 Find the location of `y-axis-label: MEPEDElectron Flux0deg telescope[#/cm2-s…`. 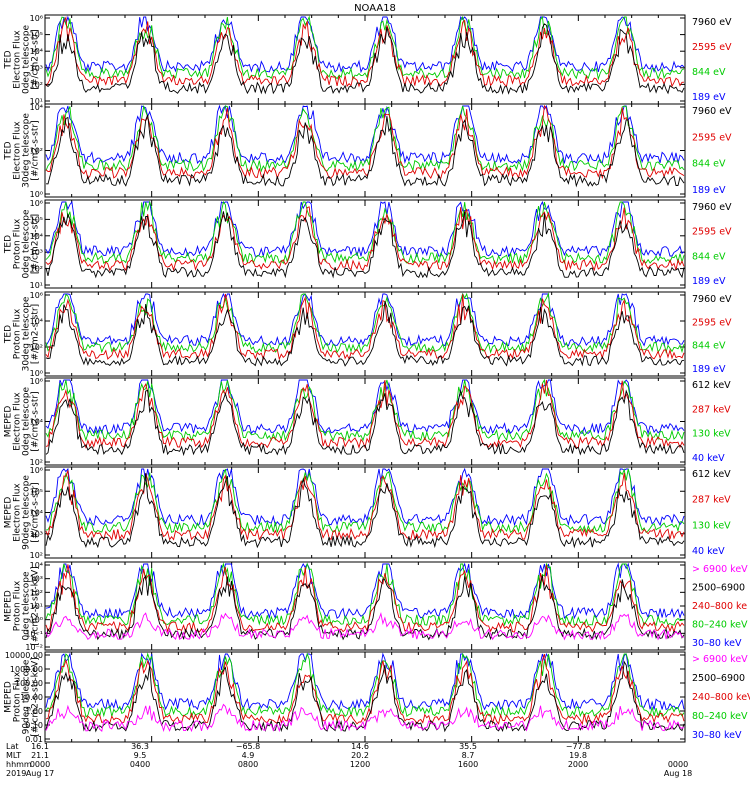

y-axis-label: MEPEDElectron Flux0deg telescope[#/cm2-s… is located at coordinates (22, 422).